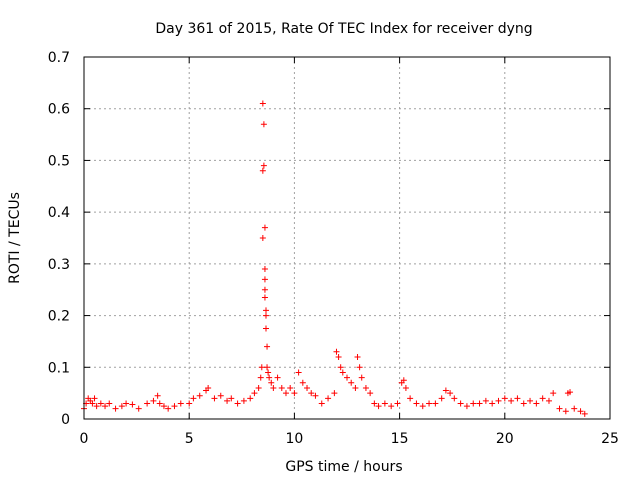 The height and width of the screenshot is (480, 640). I want to click on y-tick-label: 0.3, so click(59, 265).